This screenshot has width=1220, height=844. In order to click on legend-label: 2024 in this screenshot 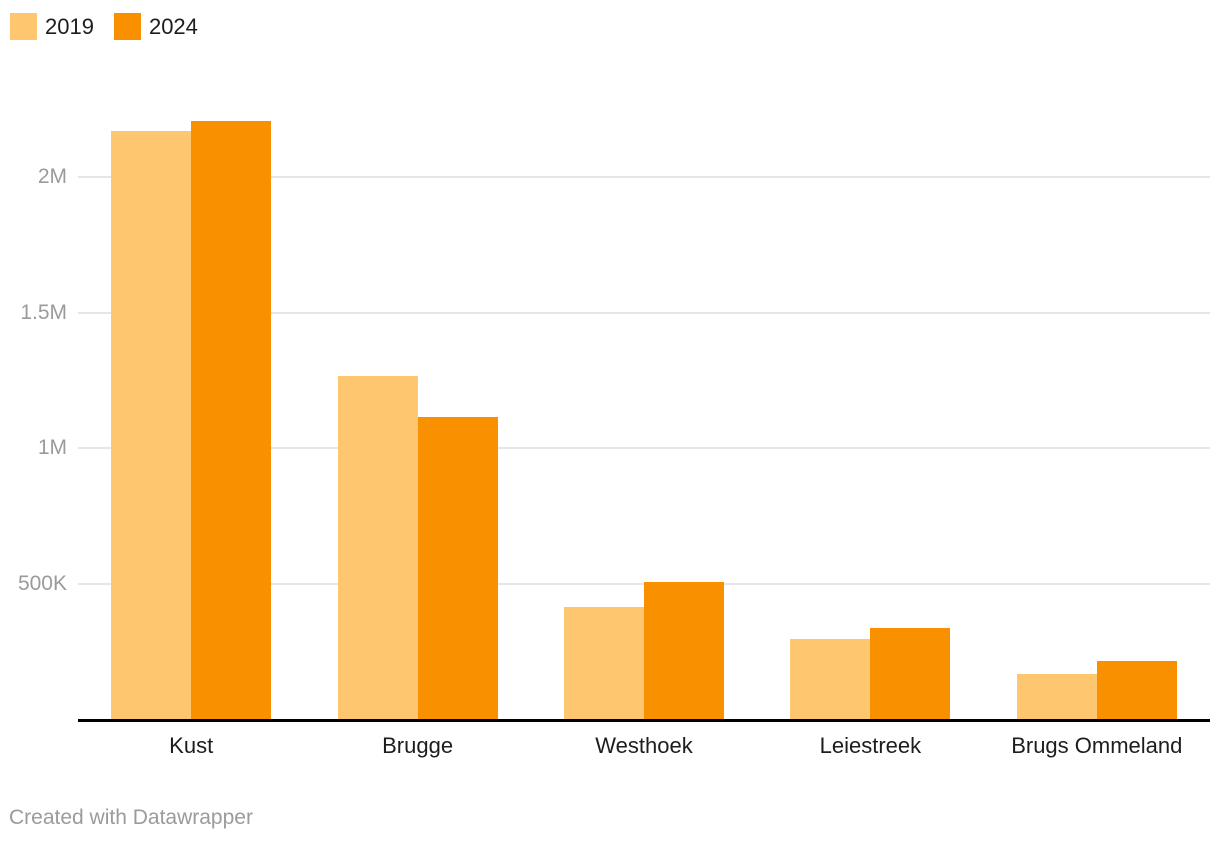, I will do `click(173, 26)`.